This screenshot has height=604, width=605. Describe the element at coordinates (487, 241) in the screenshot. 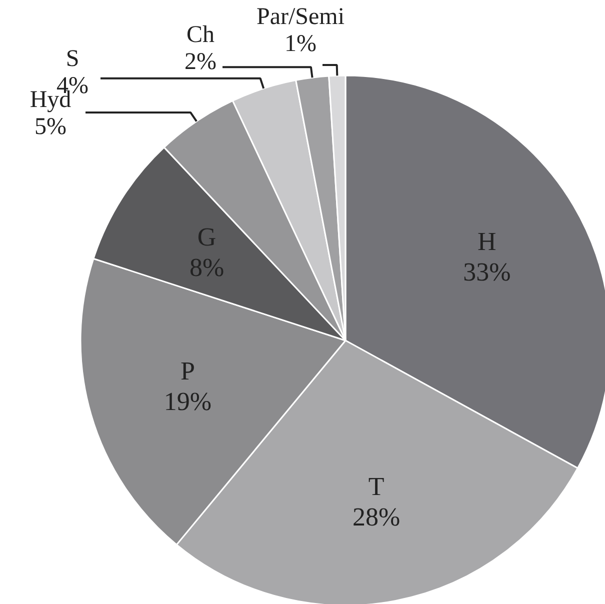

I see `slice-label: H` at that location.